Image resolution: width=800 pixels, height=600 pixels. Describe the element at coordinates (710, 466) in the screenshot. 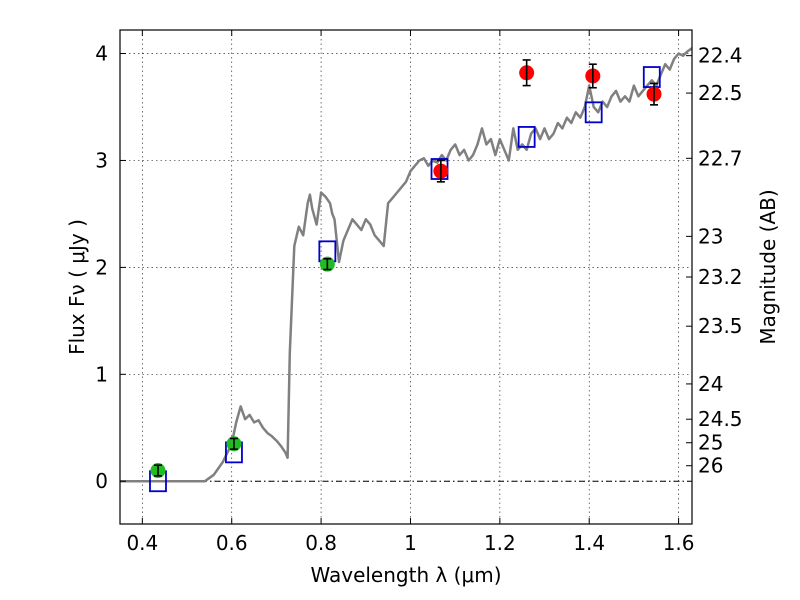

I see `magnitude-tick-label: 26` at that location.